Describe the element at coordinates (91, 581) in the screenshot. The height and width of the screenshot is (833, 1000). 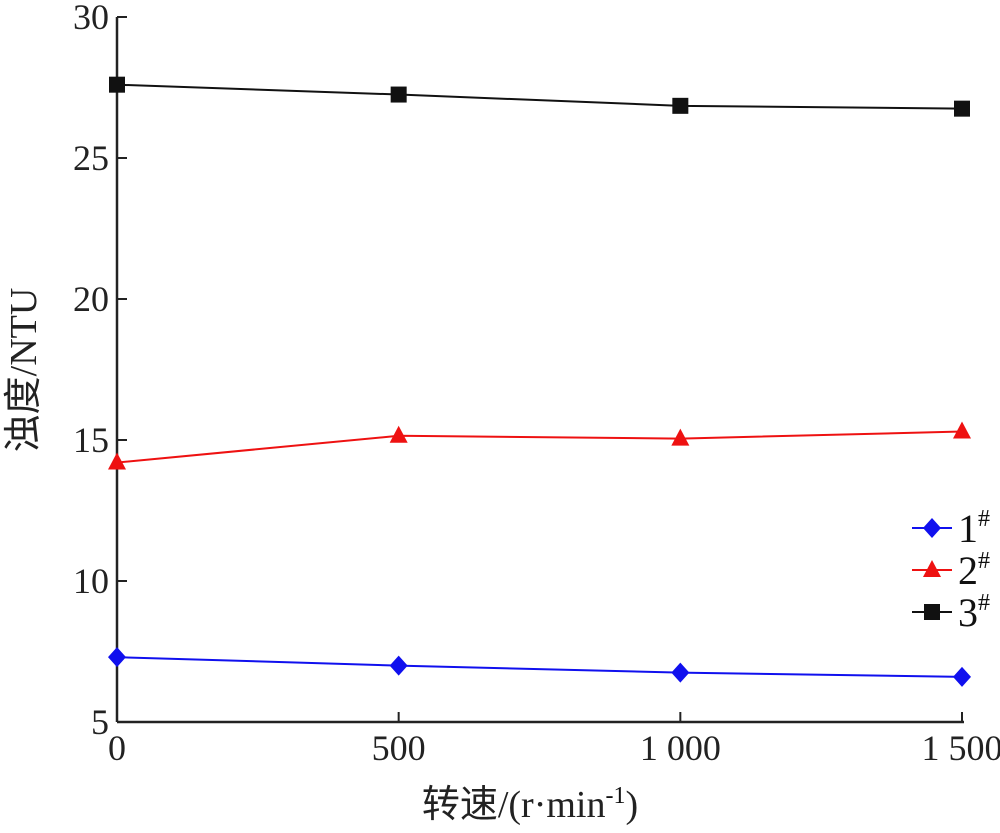
I see `y-tick-label: 10` at that location.